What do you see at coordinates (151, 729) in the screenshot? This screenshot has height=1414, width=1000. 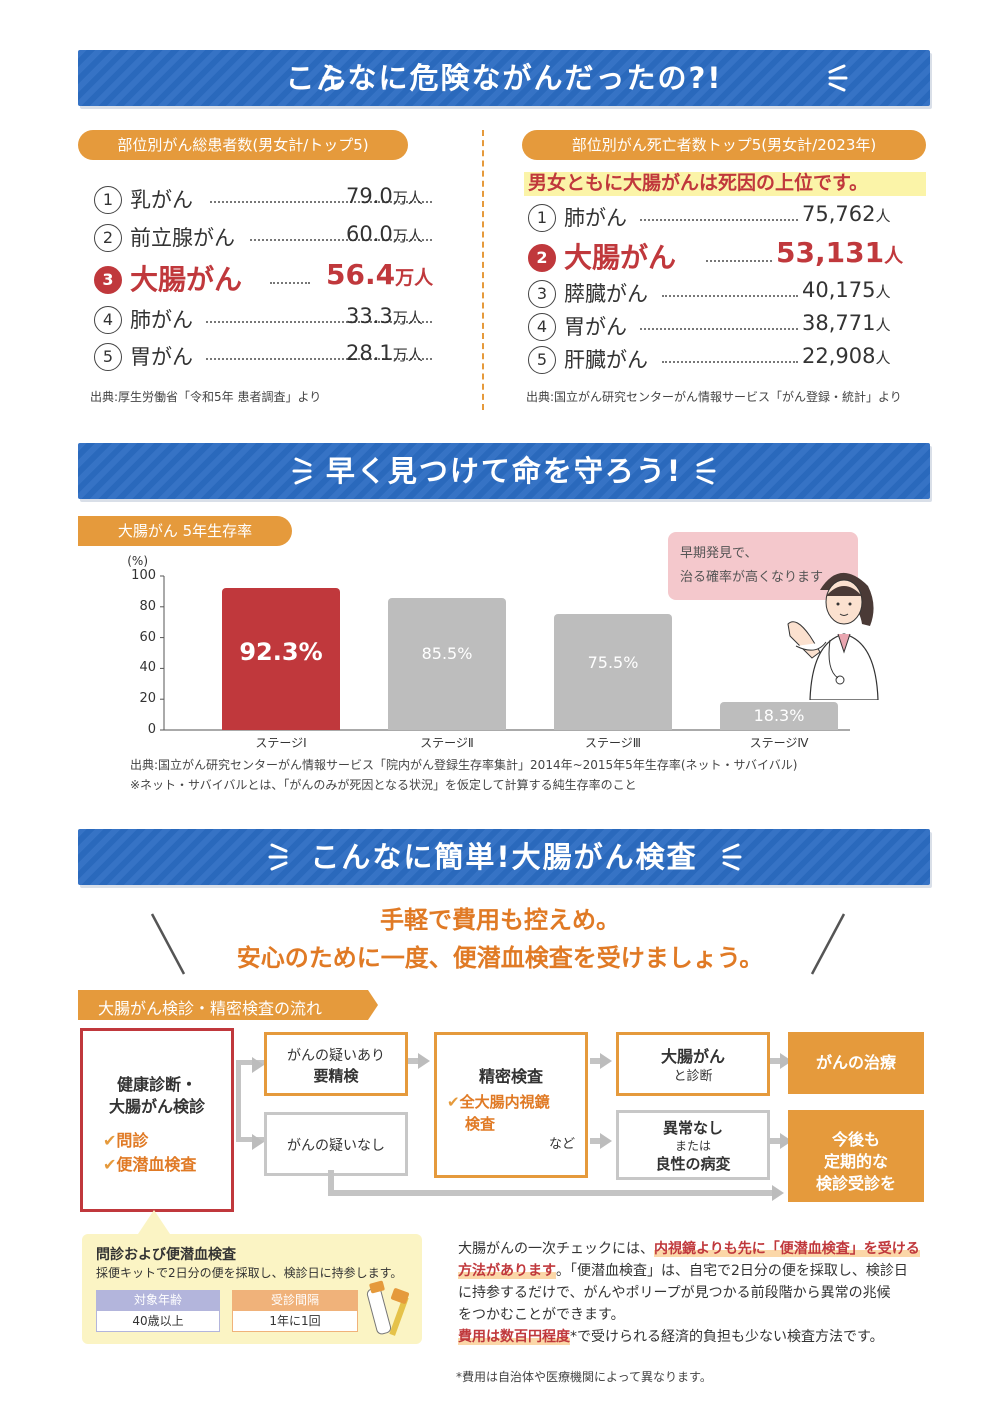 I see `y-tick-label: 0` at bounding box center [151, 729].